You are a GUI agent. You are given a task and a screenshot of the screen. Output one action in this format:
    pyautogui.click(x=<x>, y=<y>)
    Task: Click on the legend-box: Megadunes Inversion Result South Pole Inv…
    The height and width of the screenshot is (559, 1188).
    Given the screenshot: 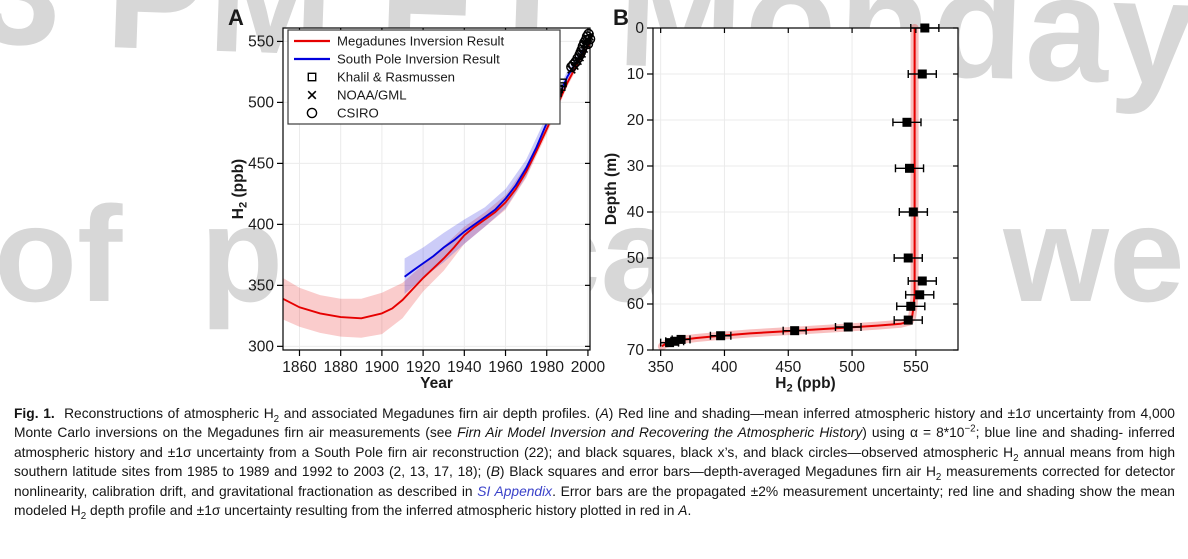 What is the action you would take?
    pyautogui.click(x=424, y=77)
    